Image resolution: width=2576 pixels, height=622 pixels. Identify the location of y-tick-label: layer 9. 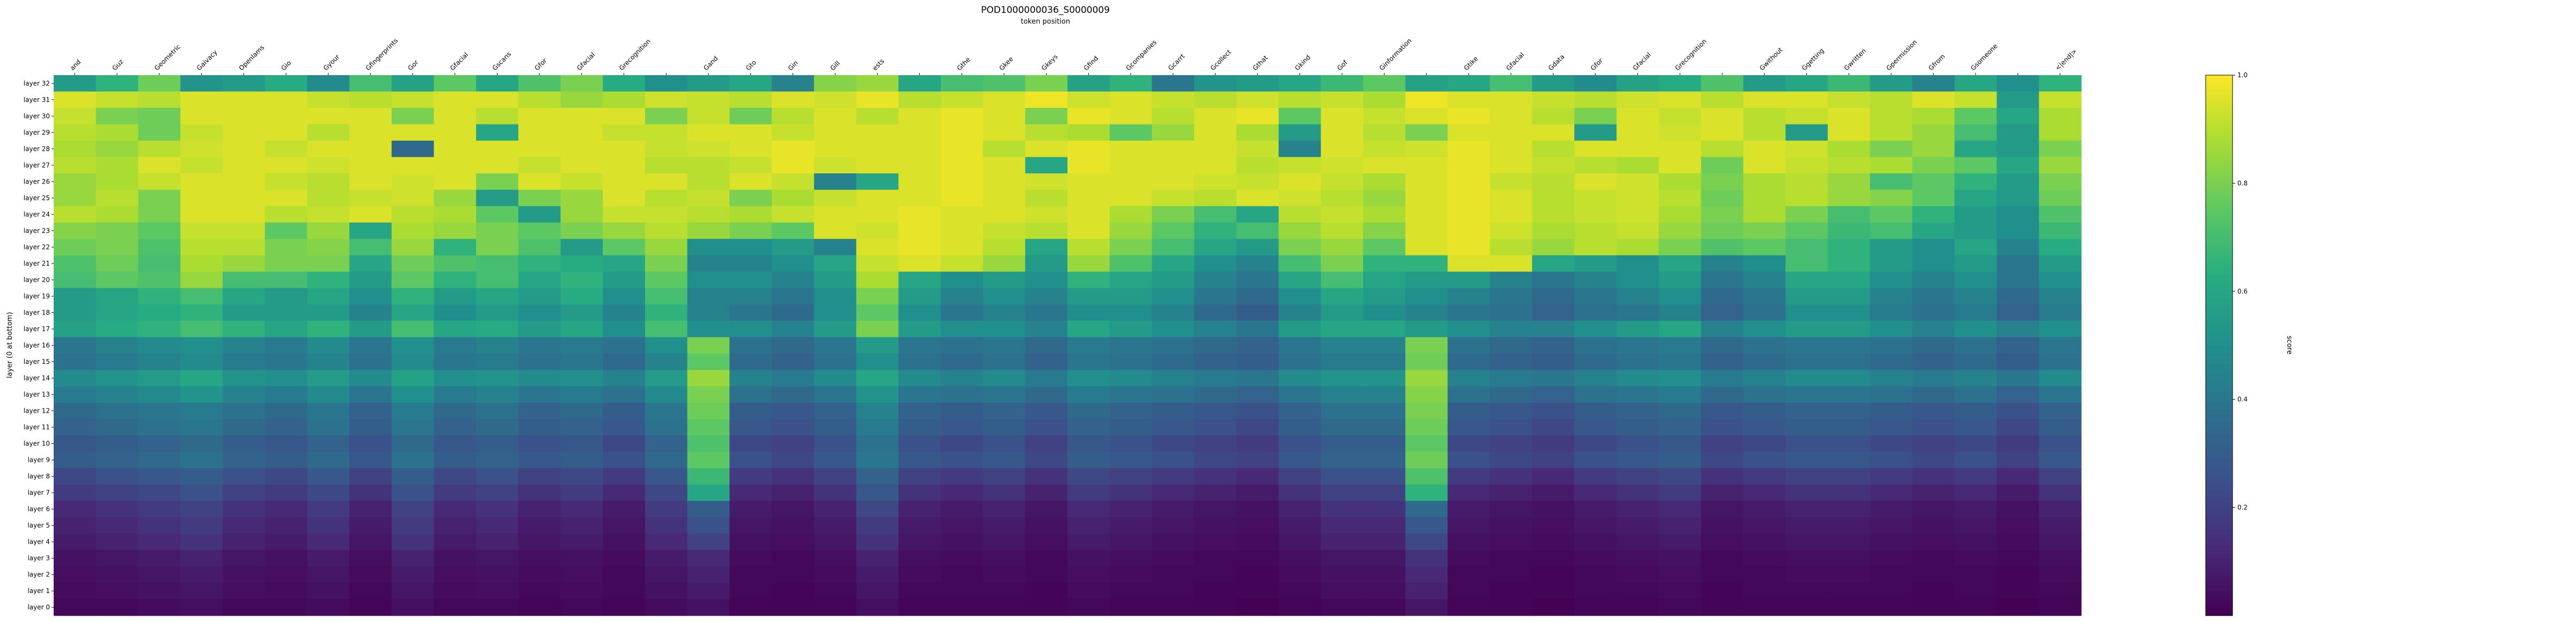
(38, 460).